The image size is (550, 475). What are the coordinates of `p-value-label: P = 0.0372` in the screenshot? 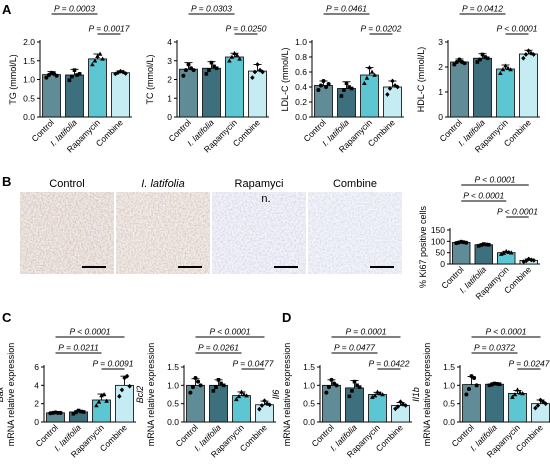 It's located at (494, 348).